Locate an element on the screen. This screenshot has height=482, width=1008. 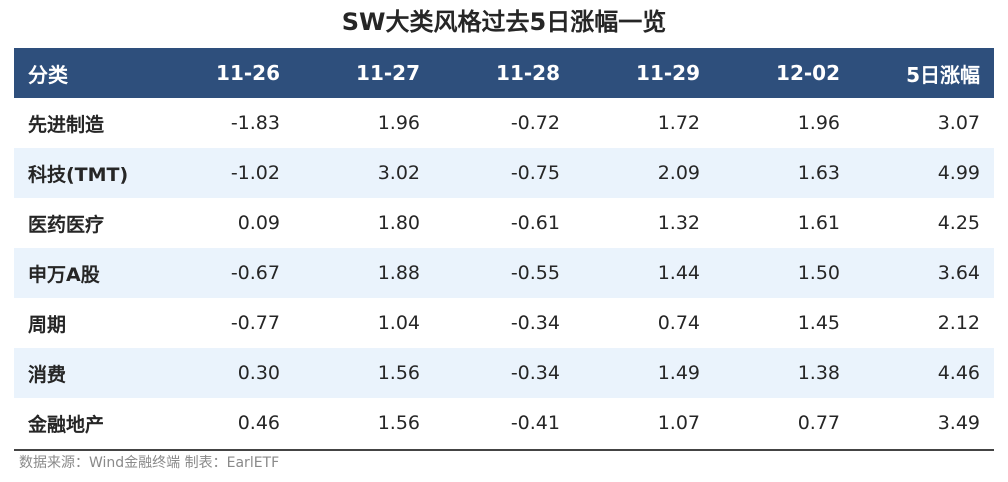
table-cell: 0.46 is located at coordinates (258, 423).